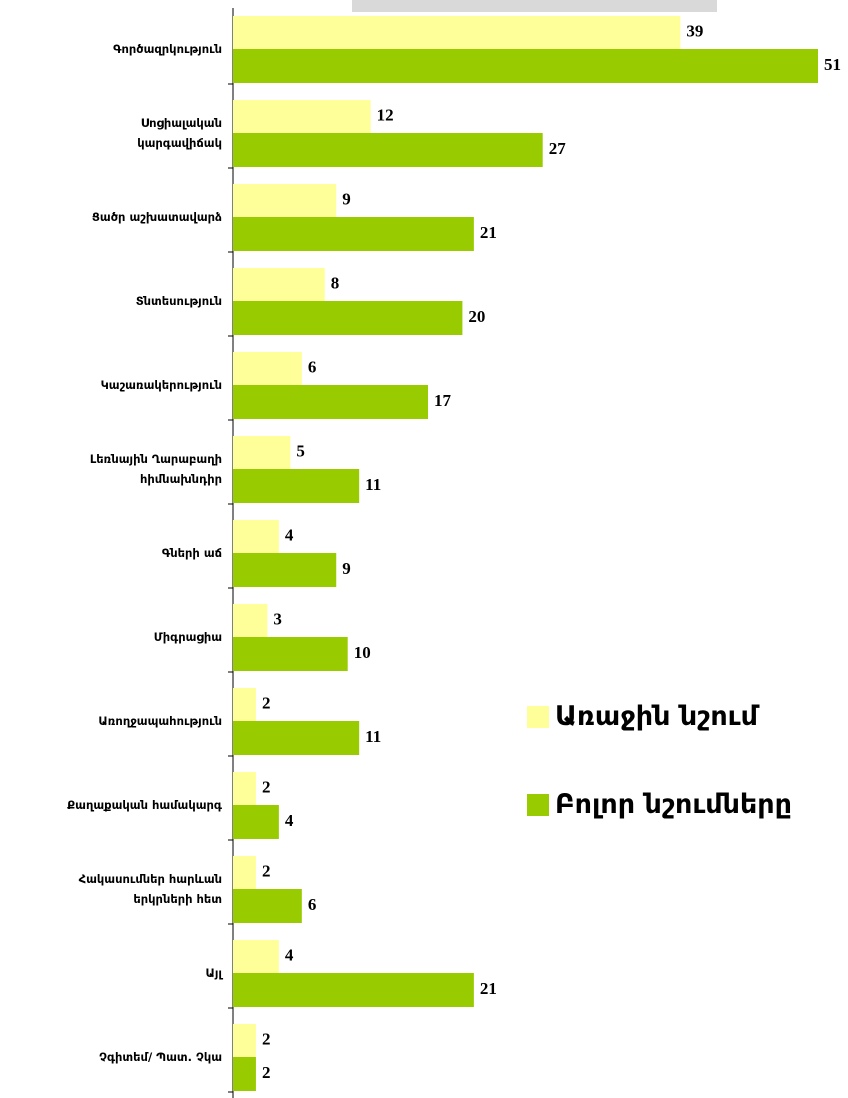  I want to click on category-label: Սոցիալական կարգավիճակ, so click(179, 133).